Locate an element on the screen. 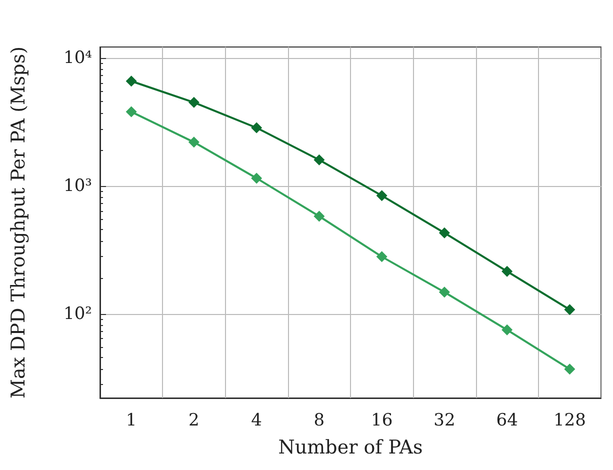  y-axis-title: Max DPD Throughput Per PA (Msps) is located at coordinates (19, 222).